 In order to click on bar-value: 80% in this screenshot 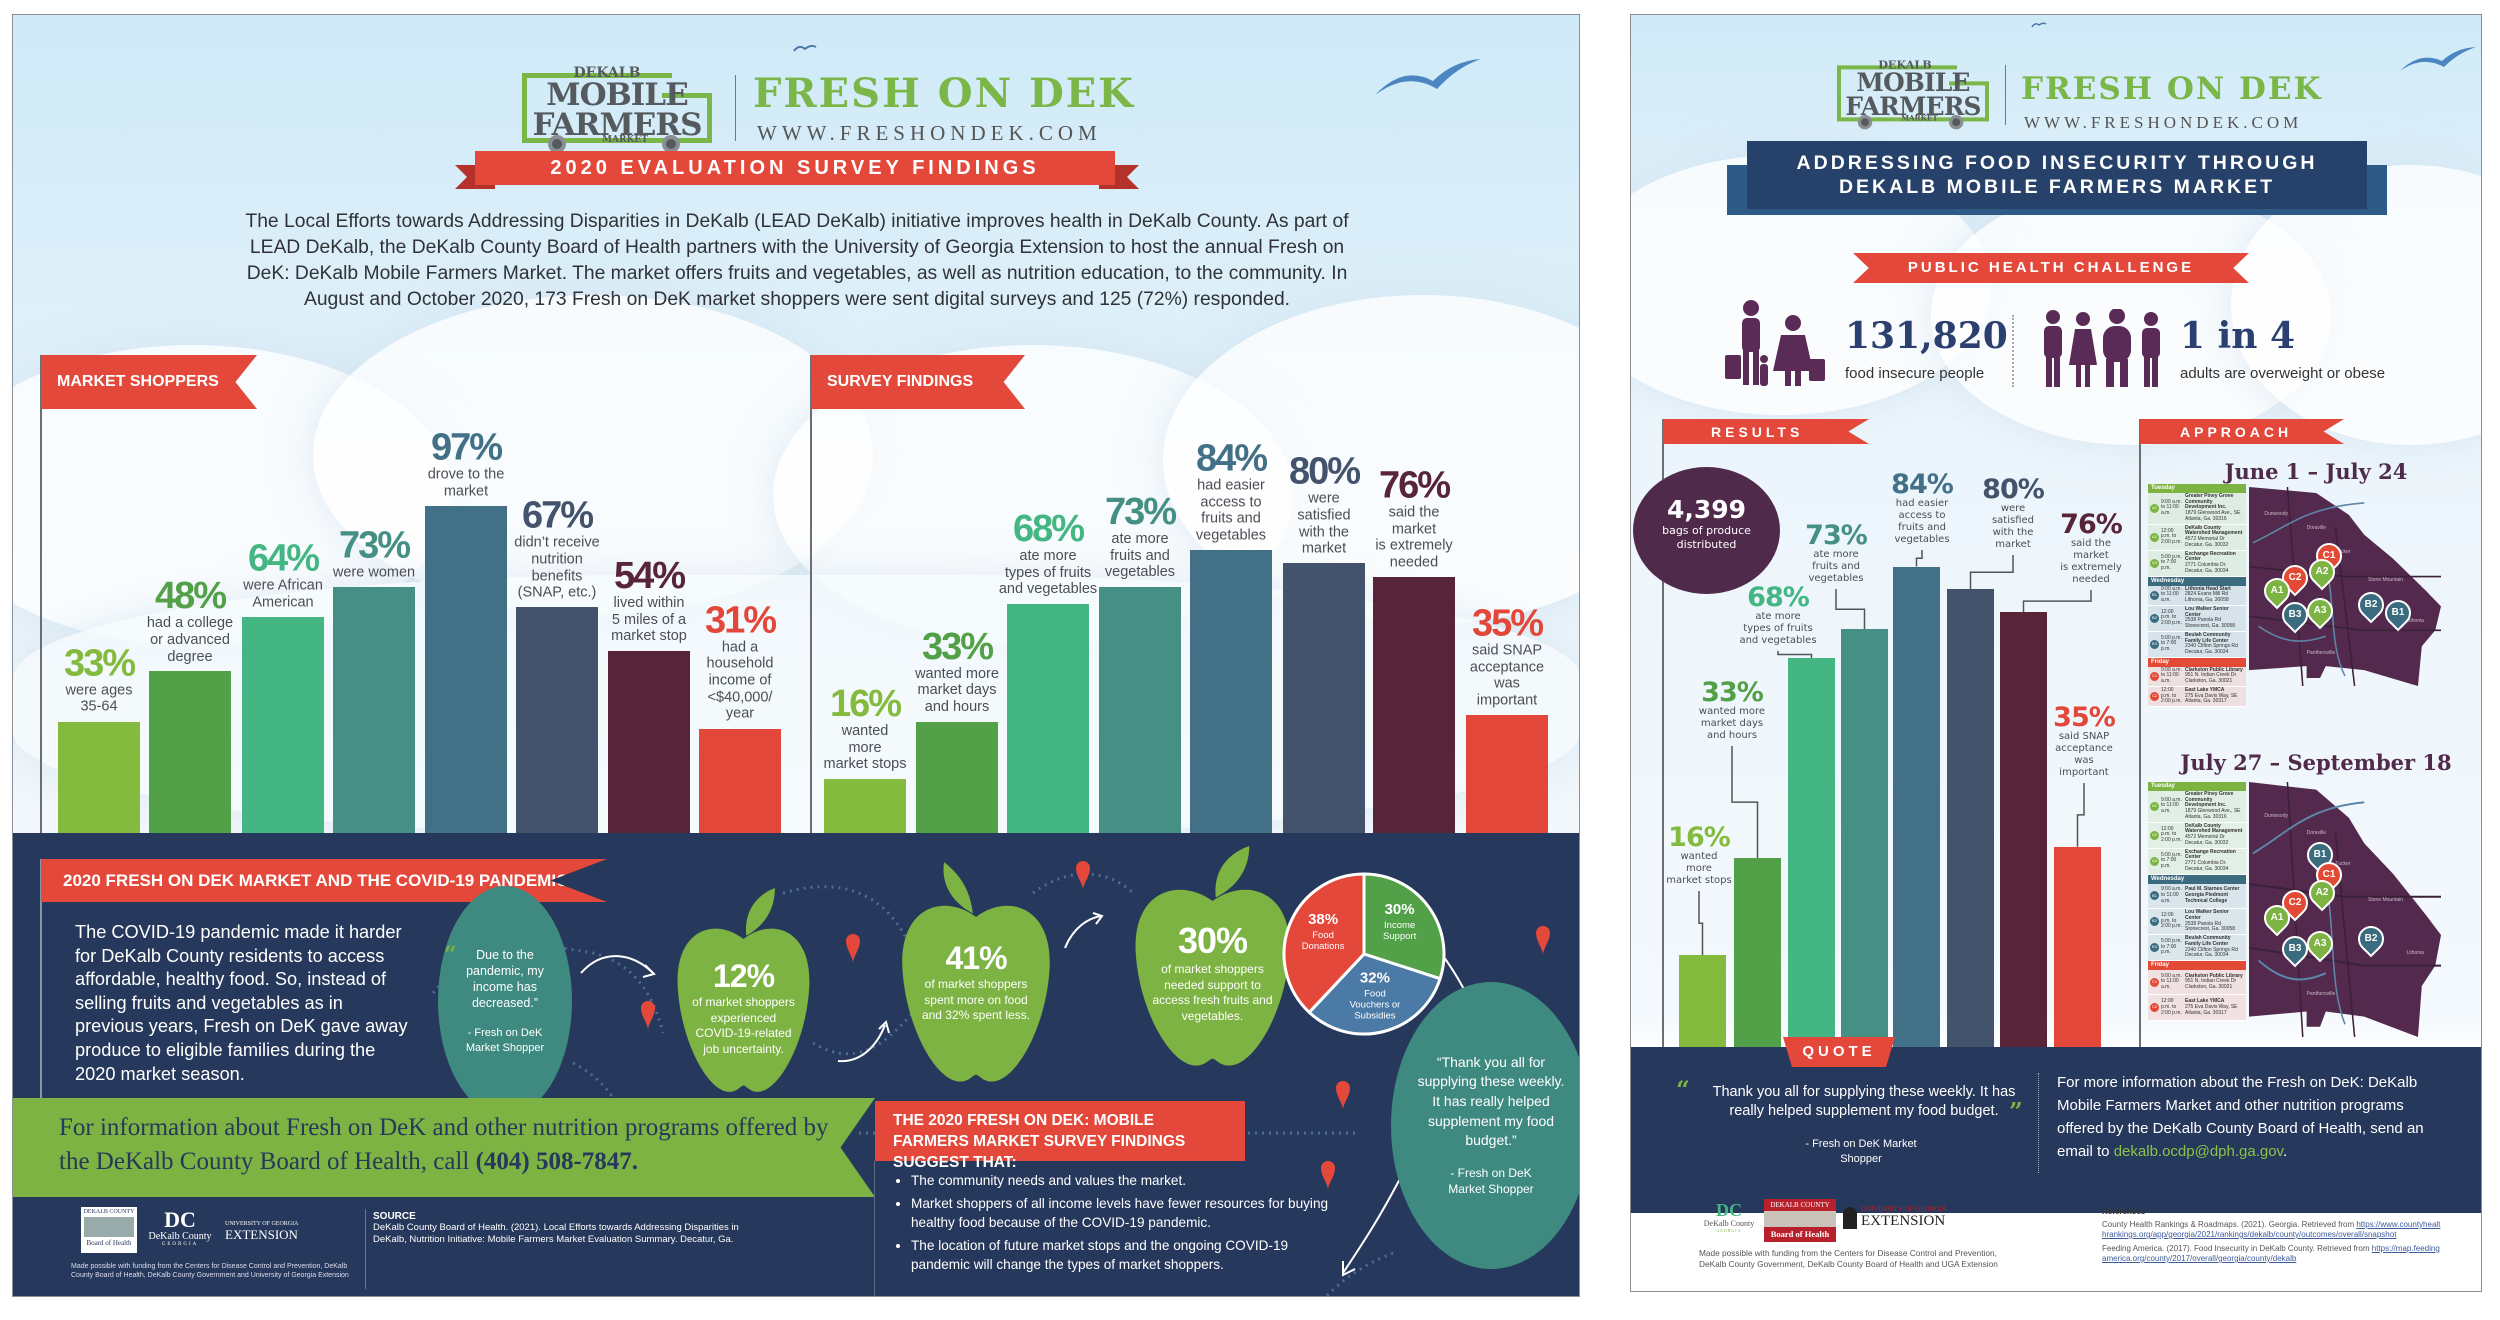, I will do `click(1324, 471)`.